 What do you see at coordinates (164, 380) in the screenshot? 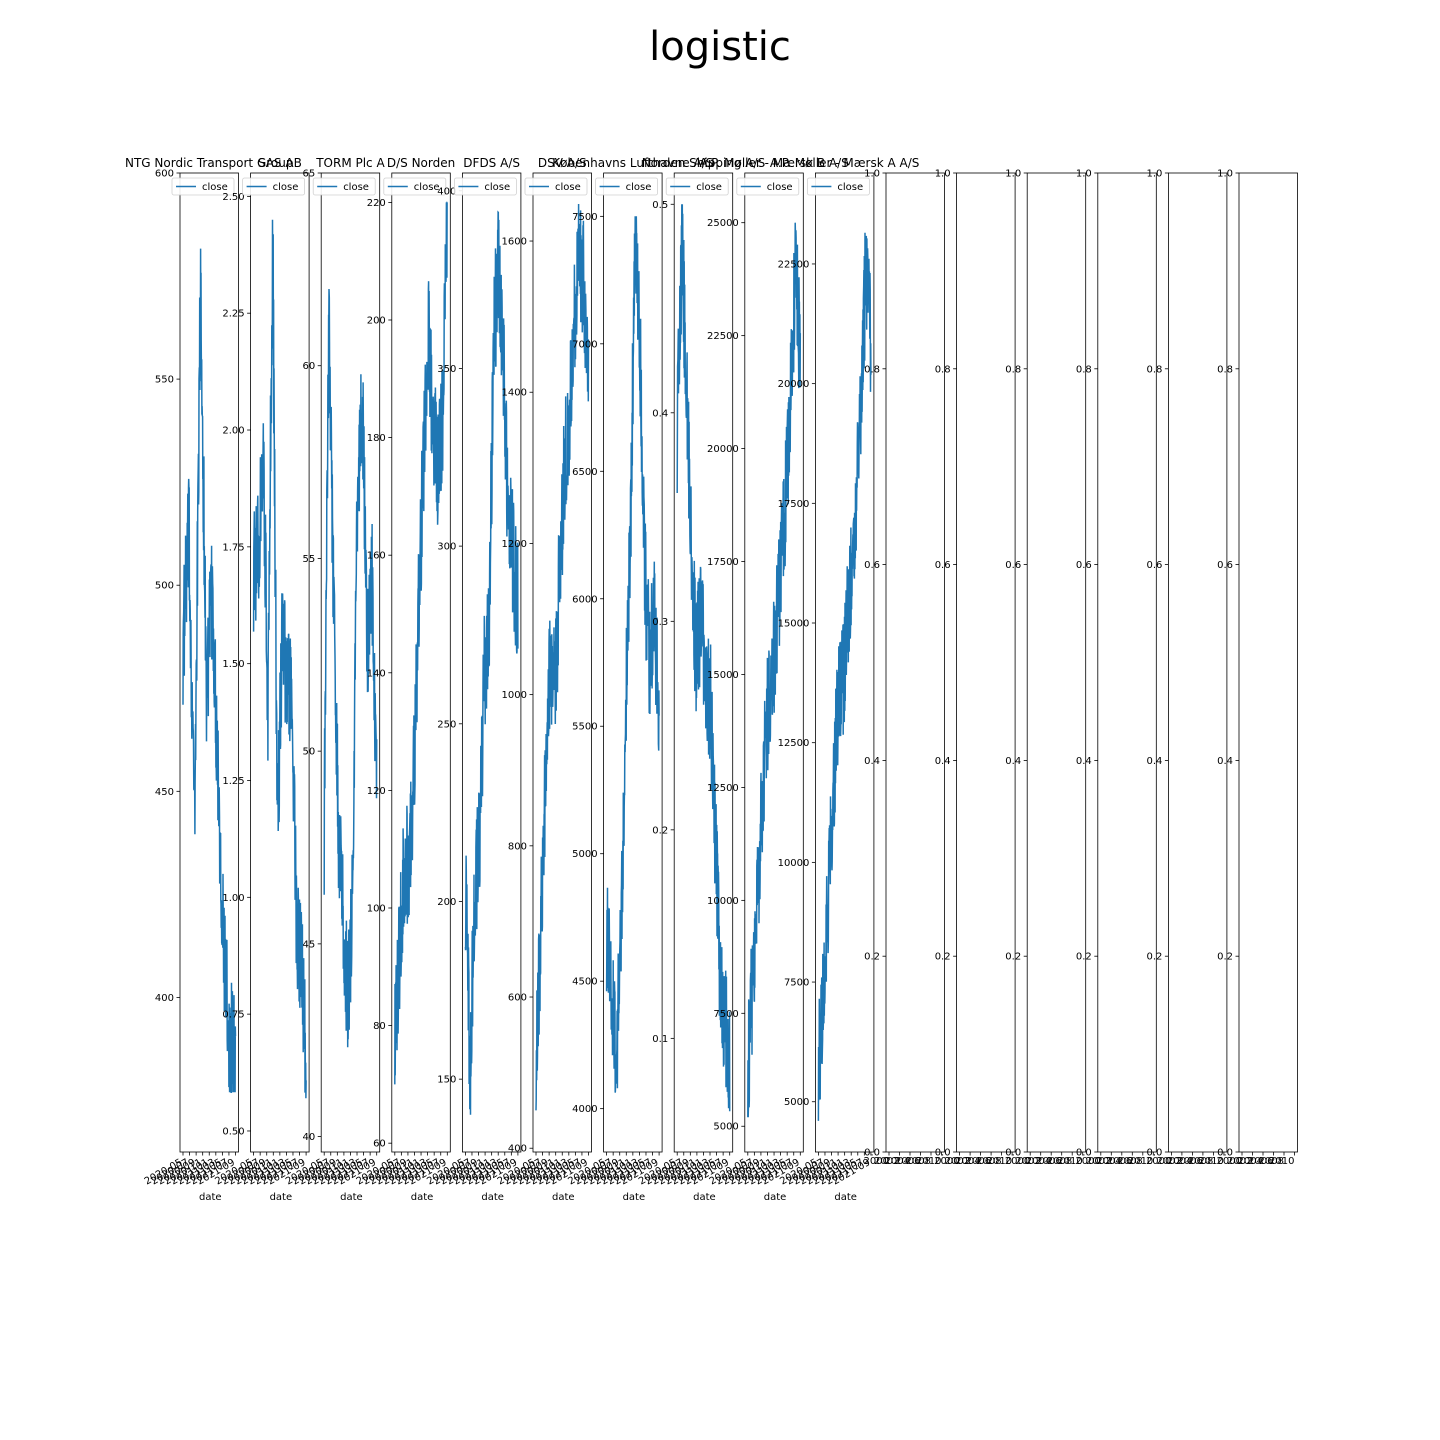
I see `y-tick-label: 550` at bounding box center [164, 380].